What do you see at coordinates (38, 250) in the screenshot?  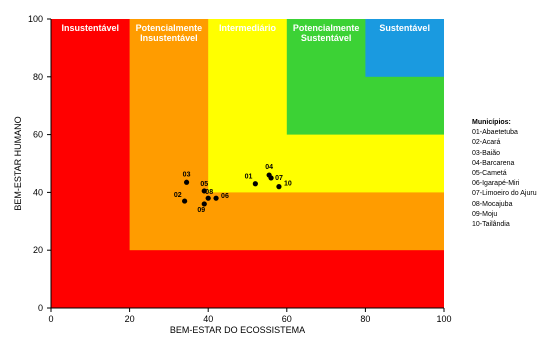 I see `y-tick-label: 20` at bounding box center [38, 250].